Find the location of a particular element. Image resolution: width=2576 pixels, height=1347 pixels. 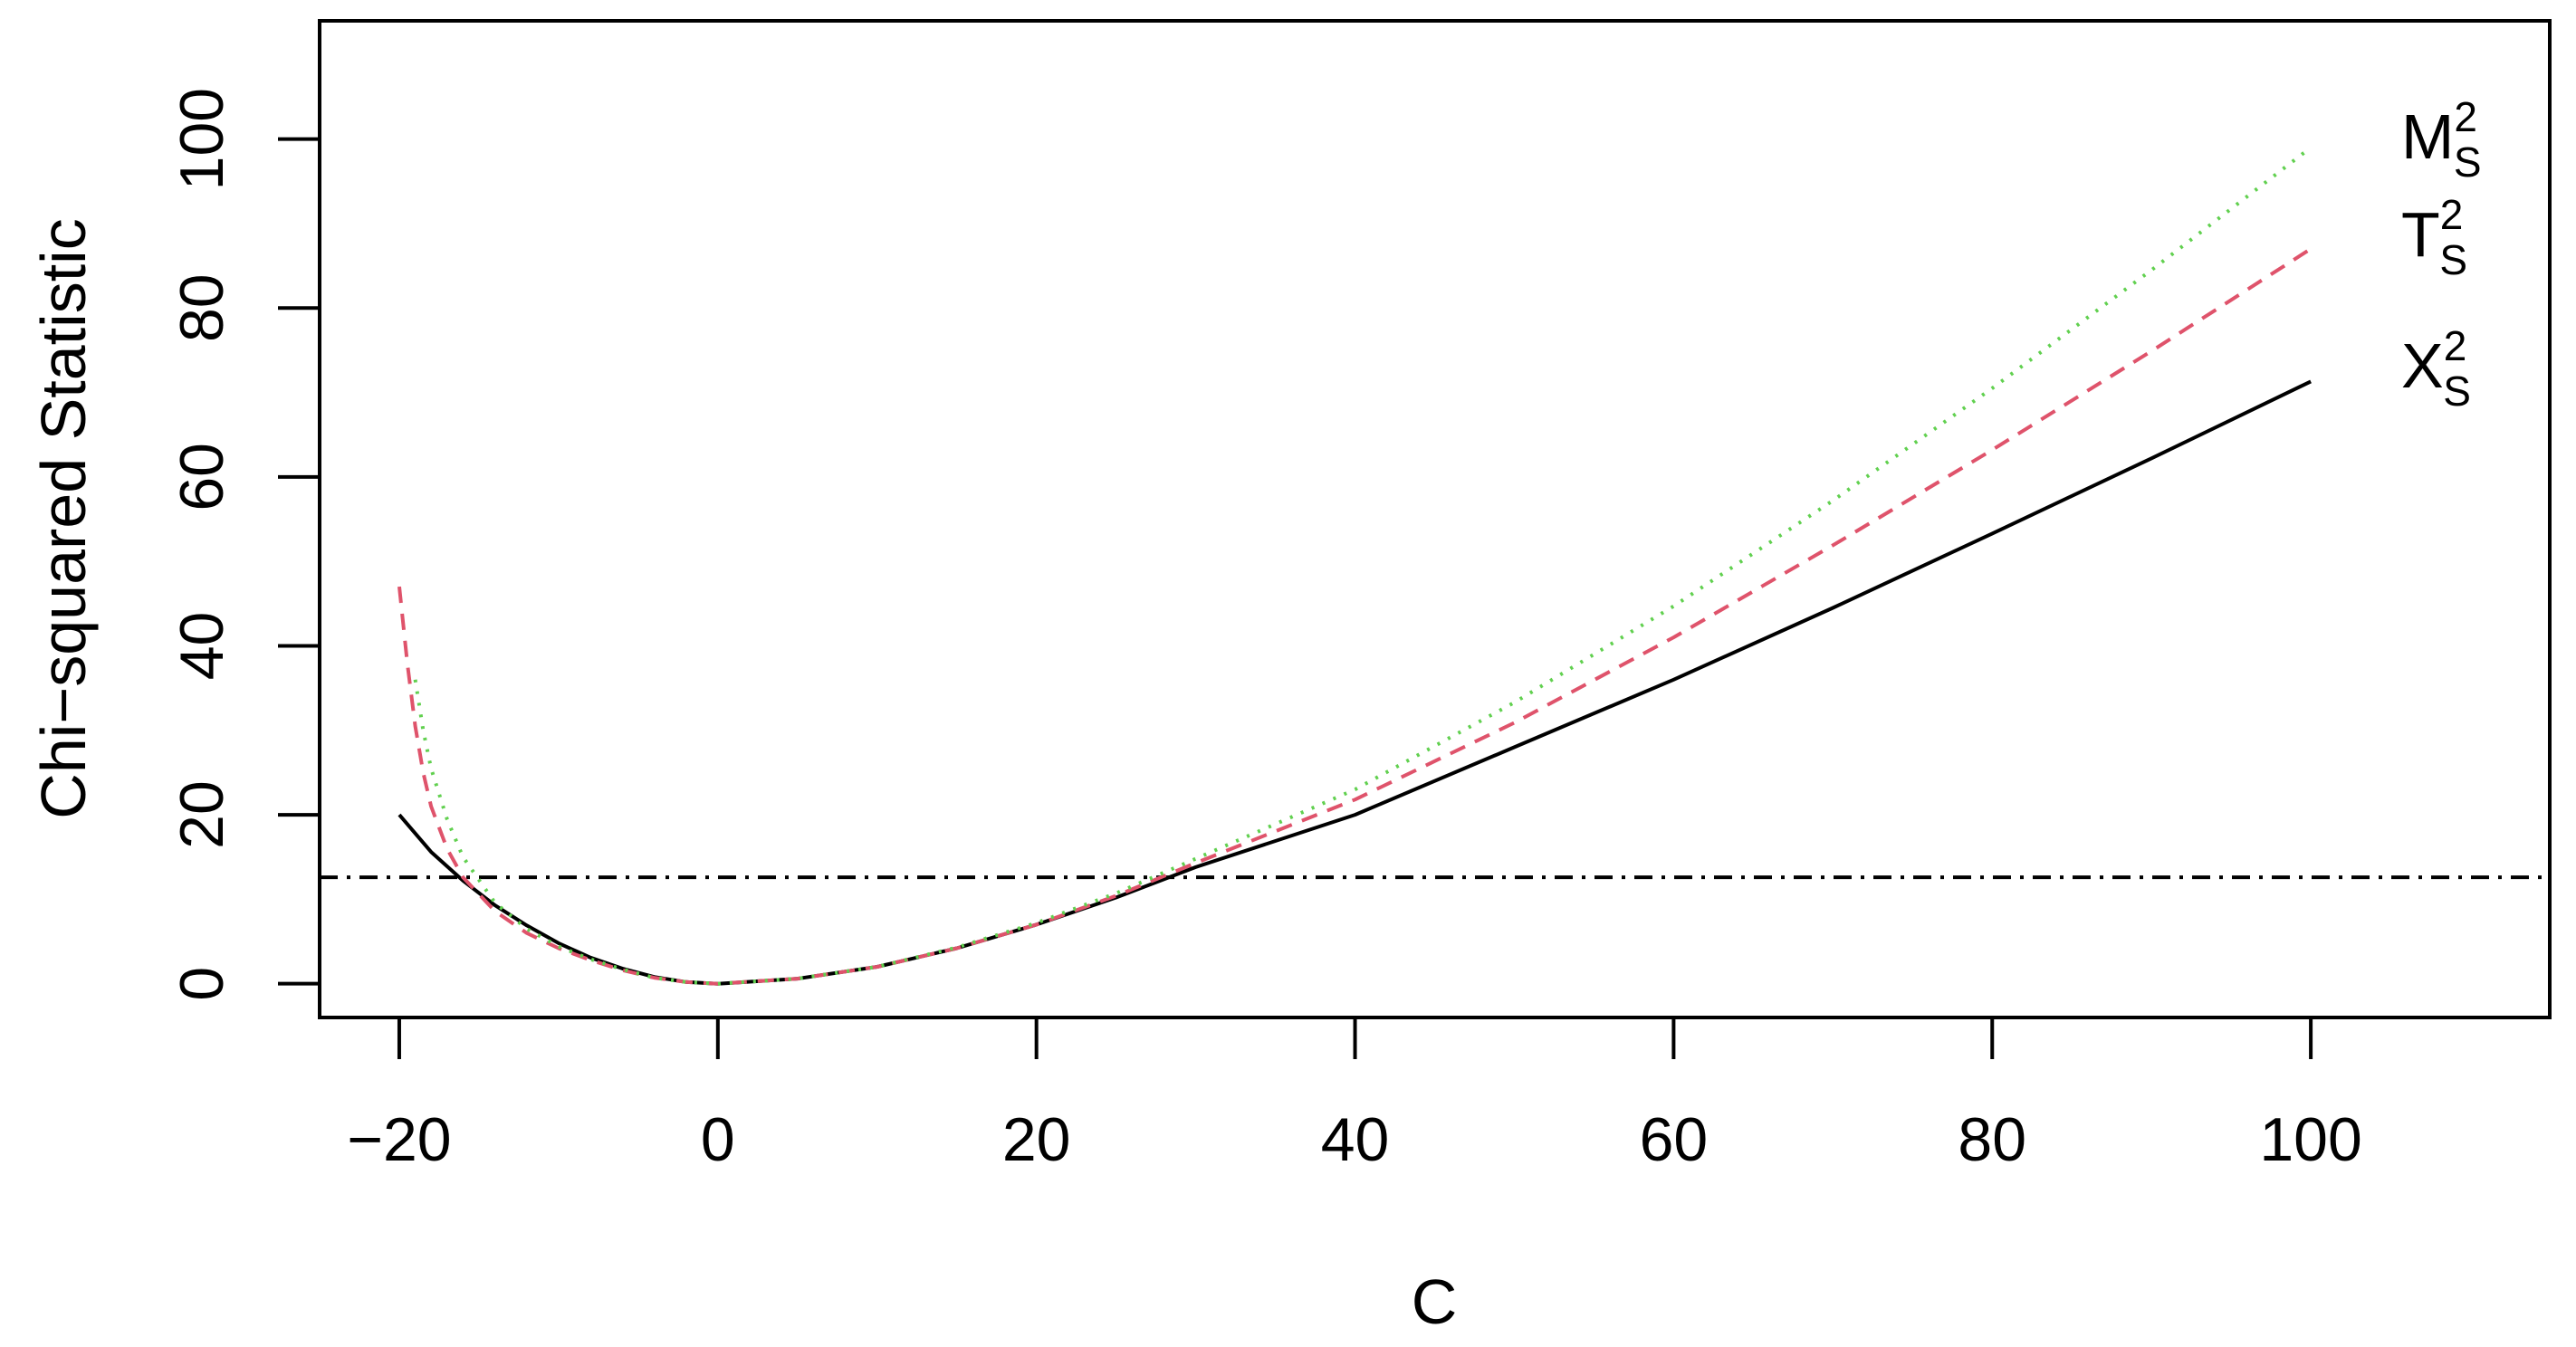

series-labels: M2 ST2 S X2 S is located at coordinates (2441, 254).